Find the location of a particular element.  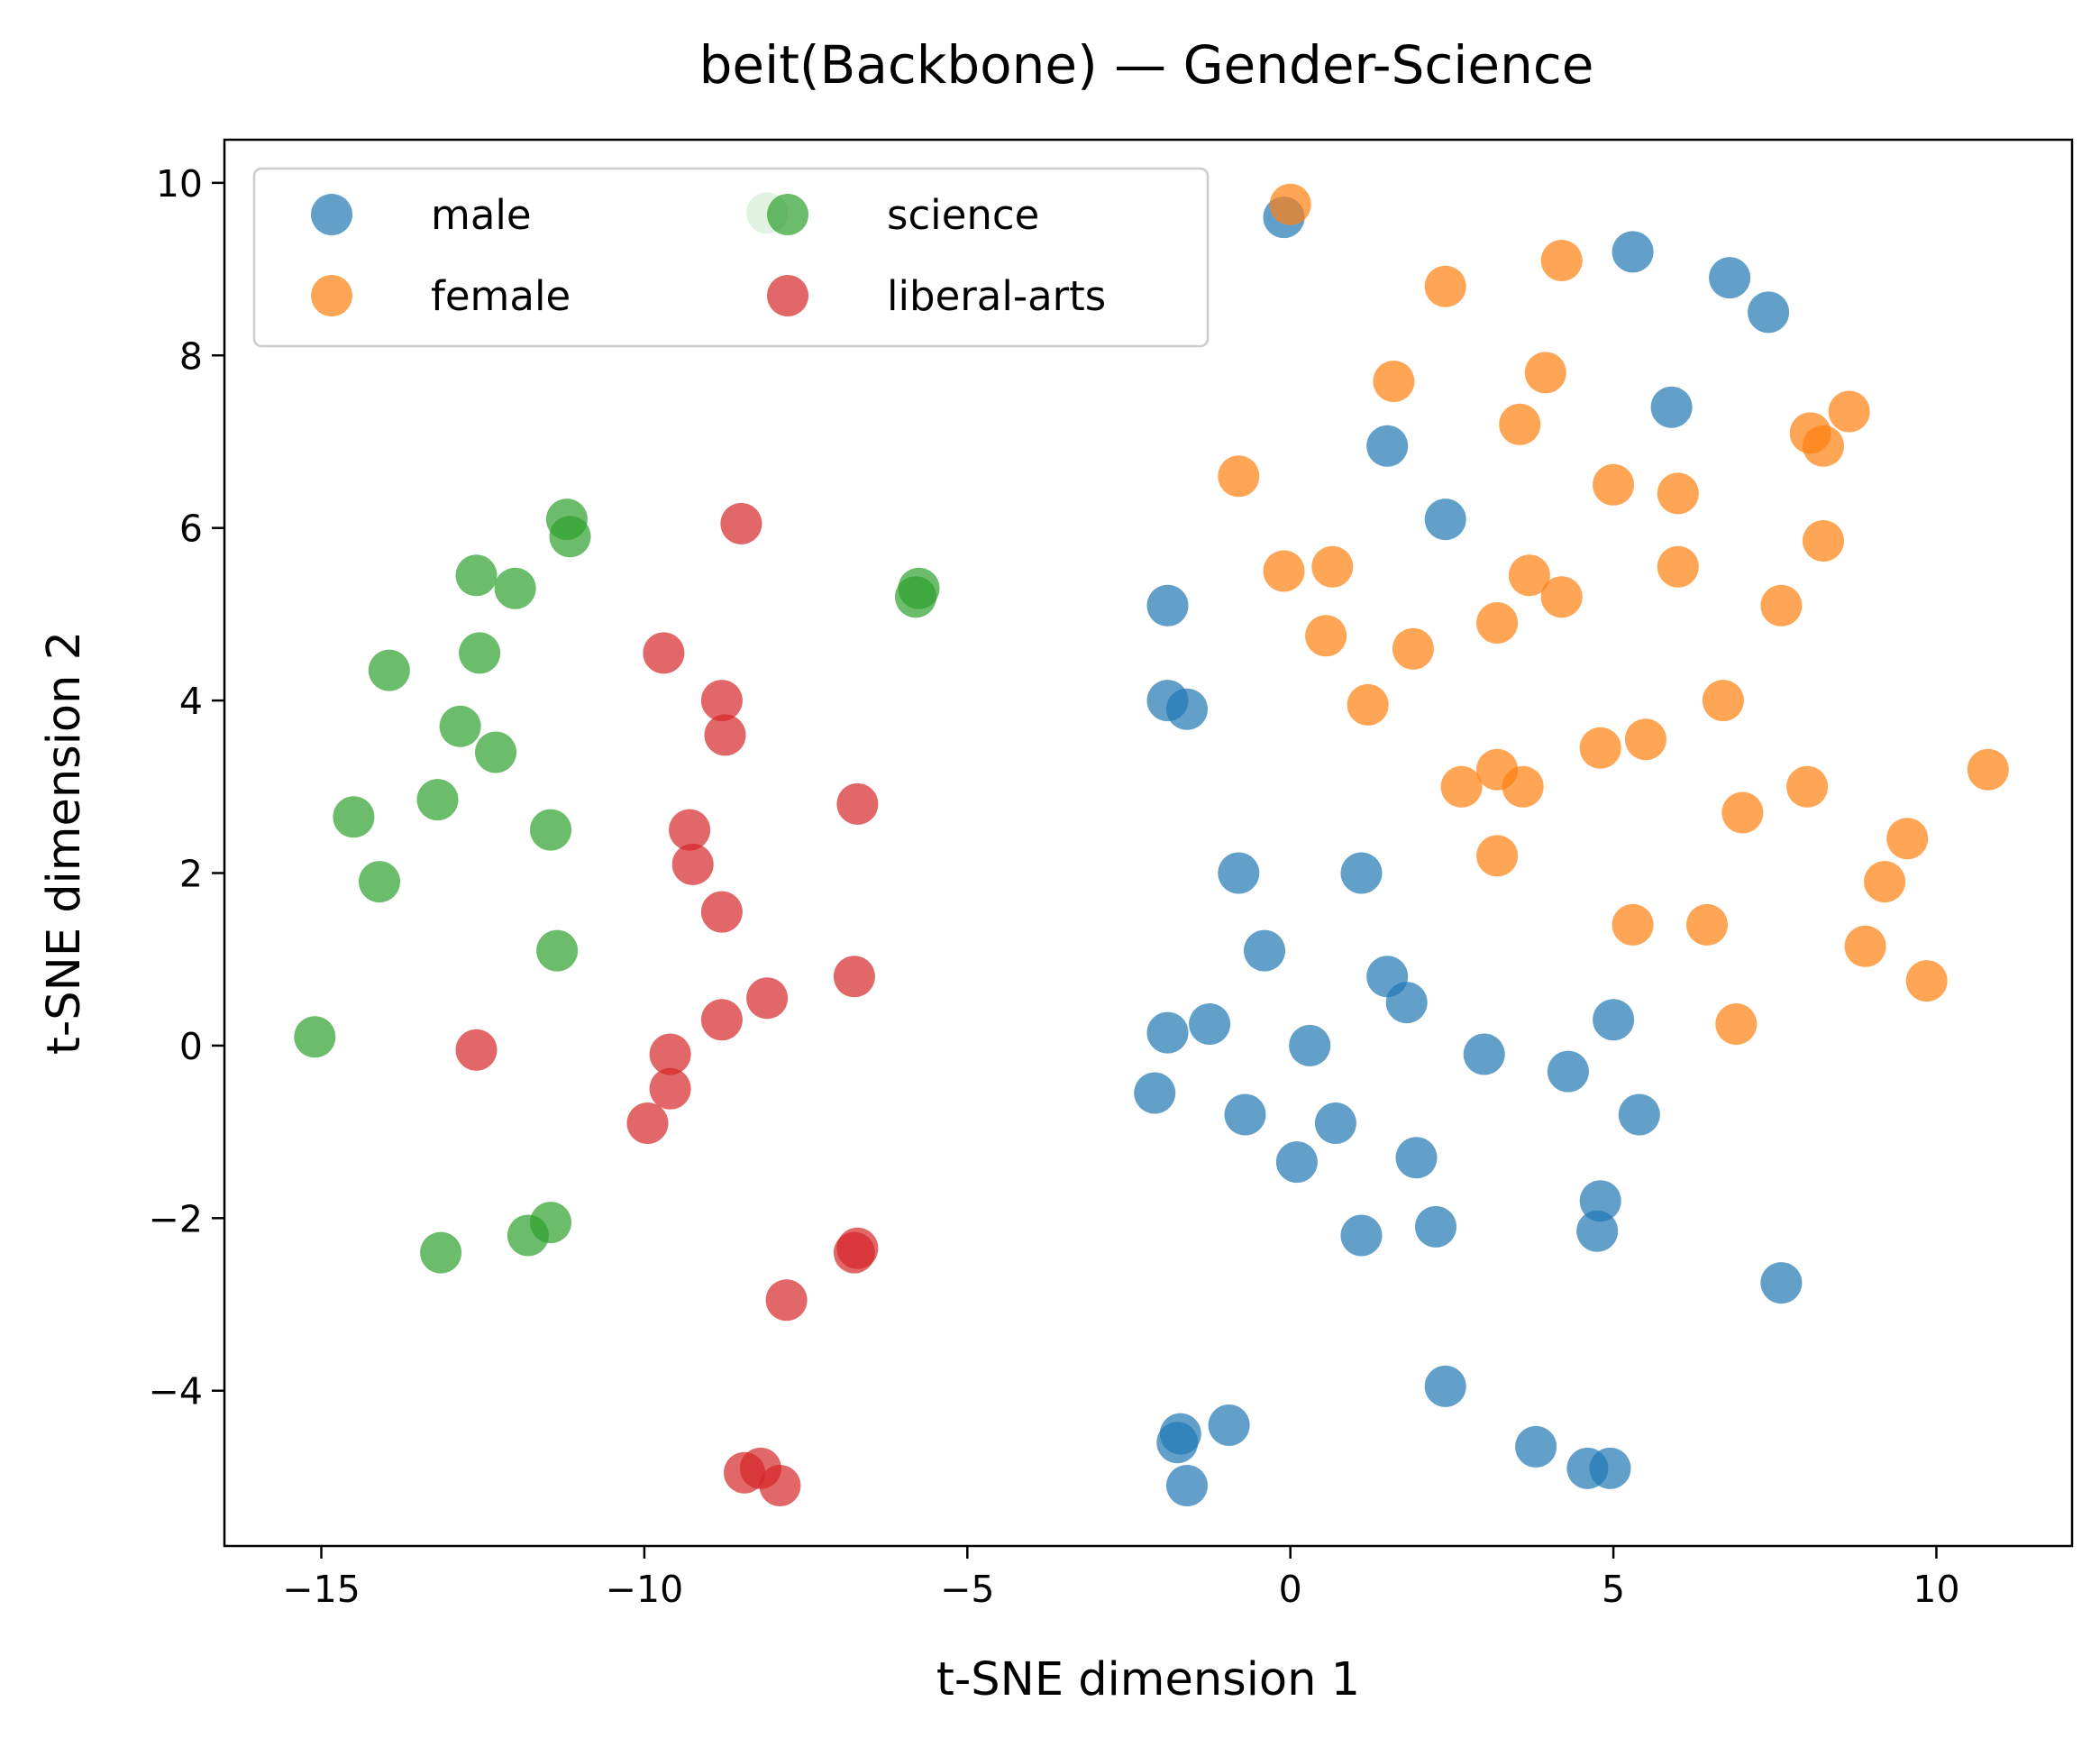

x-tick-label: −15 is located at coordinates (322, 1589).